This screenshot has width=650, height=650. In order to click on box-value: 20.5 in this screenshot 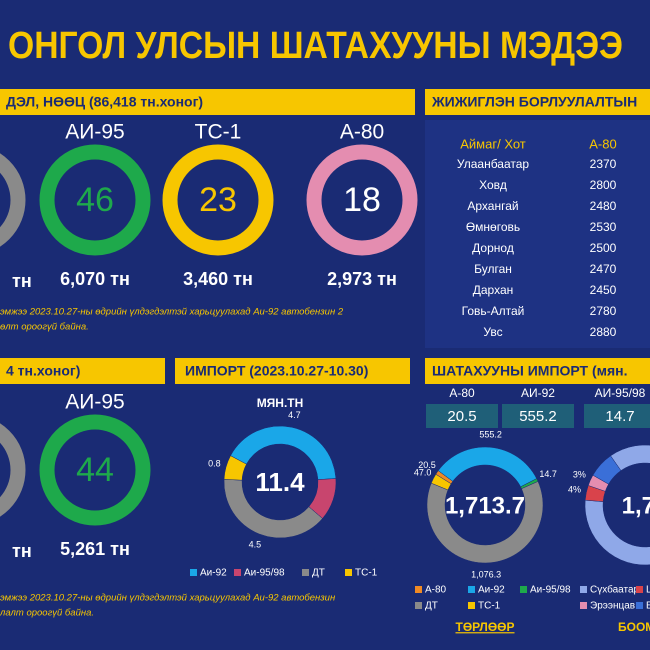, I will do `click(461, 416)`.